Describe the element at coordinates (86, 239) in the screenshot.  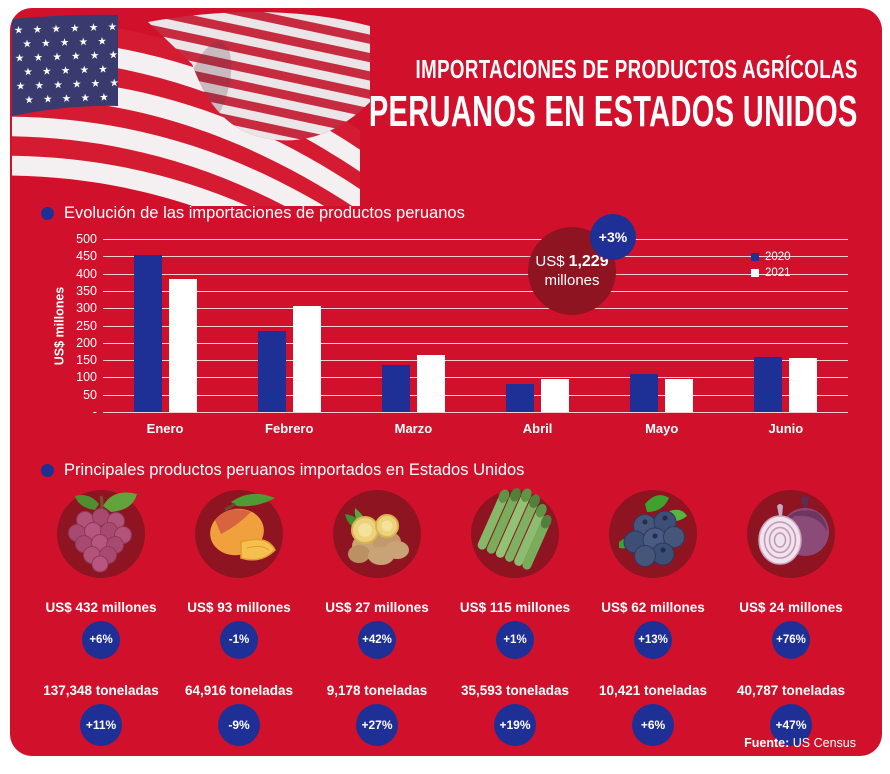
I see `y-tick-label: 500` at that location.